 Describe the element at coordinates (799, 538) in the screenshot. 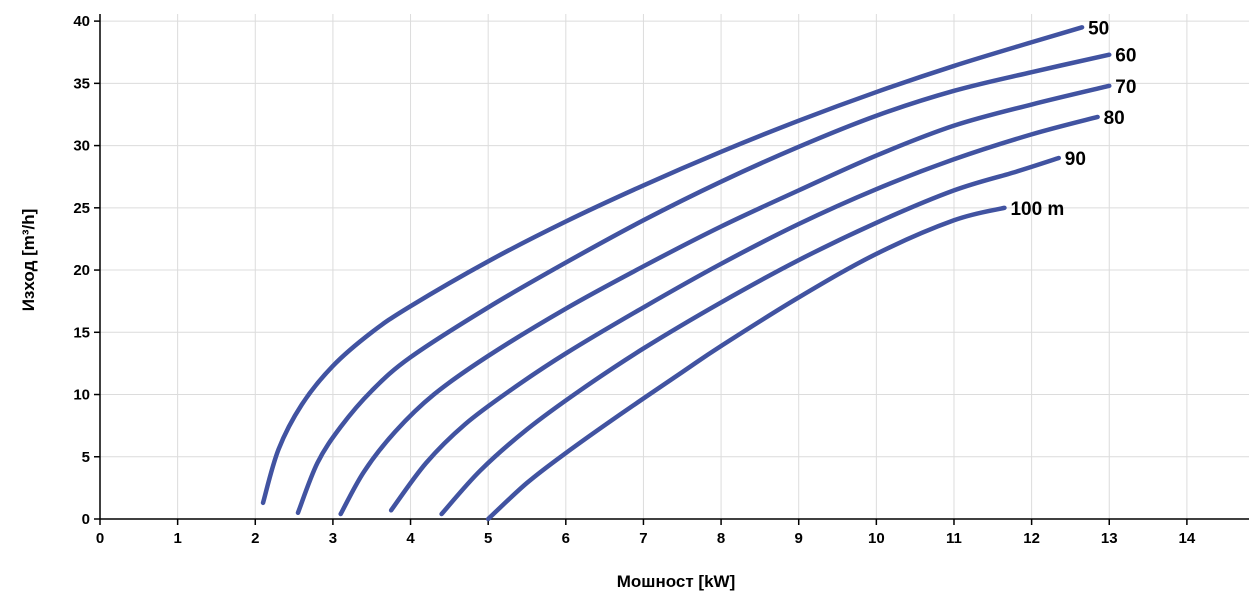

I see `x-tick-label: 9` at that location.